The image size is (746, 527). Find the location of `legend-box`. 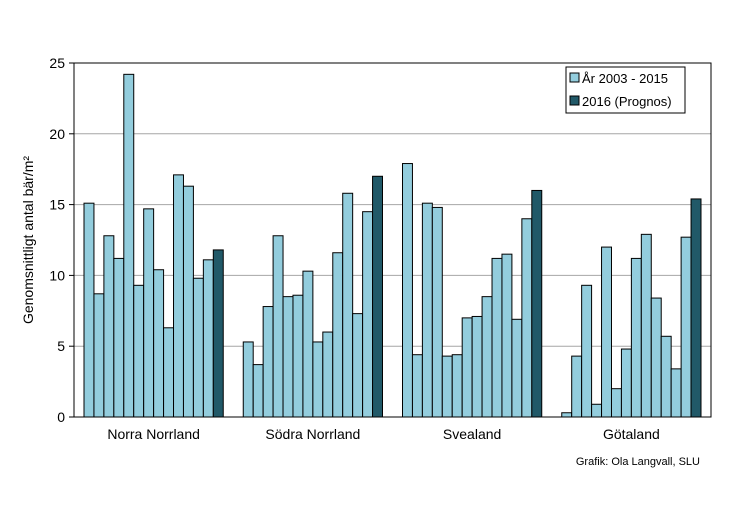

legend-box is located at coordinates (625, 90).